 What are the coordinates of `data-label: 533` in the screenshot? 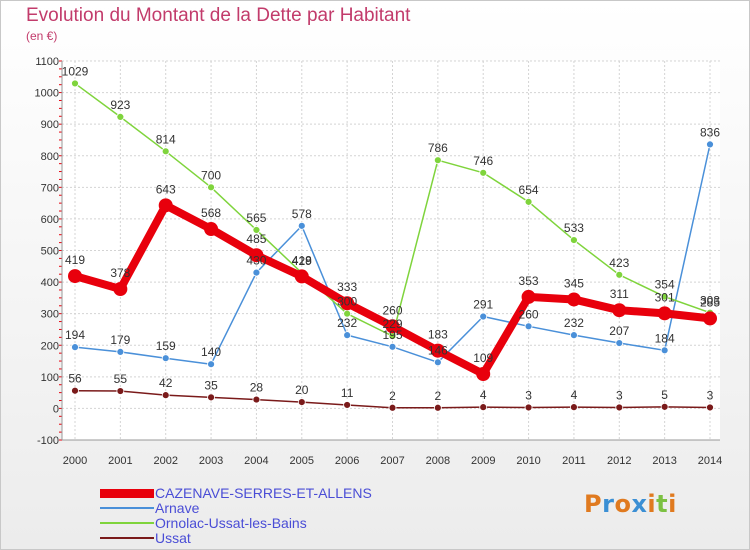 It's located at (574, 228).